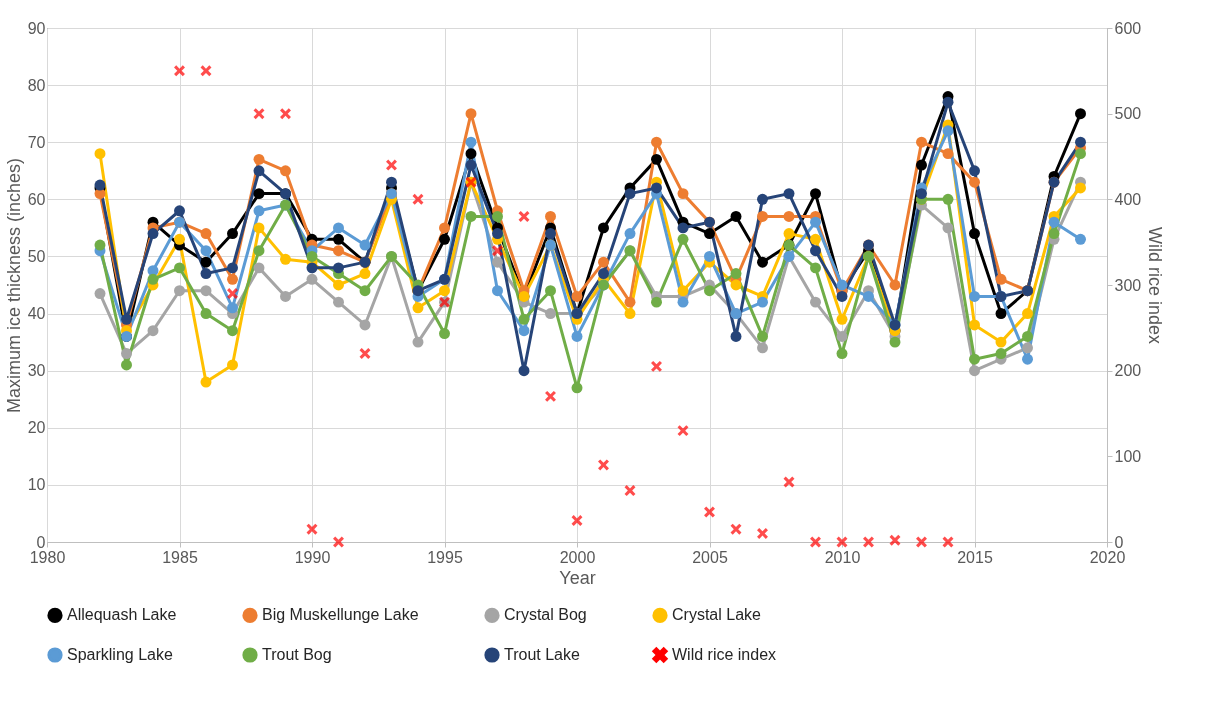  I want to click on y2-axis-title: Wild rice index, so click(1155, 285).